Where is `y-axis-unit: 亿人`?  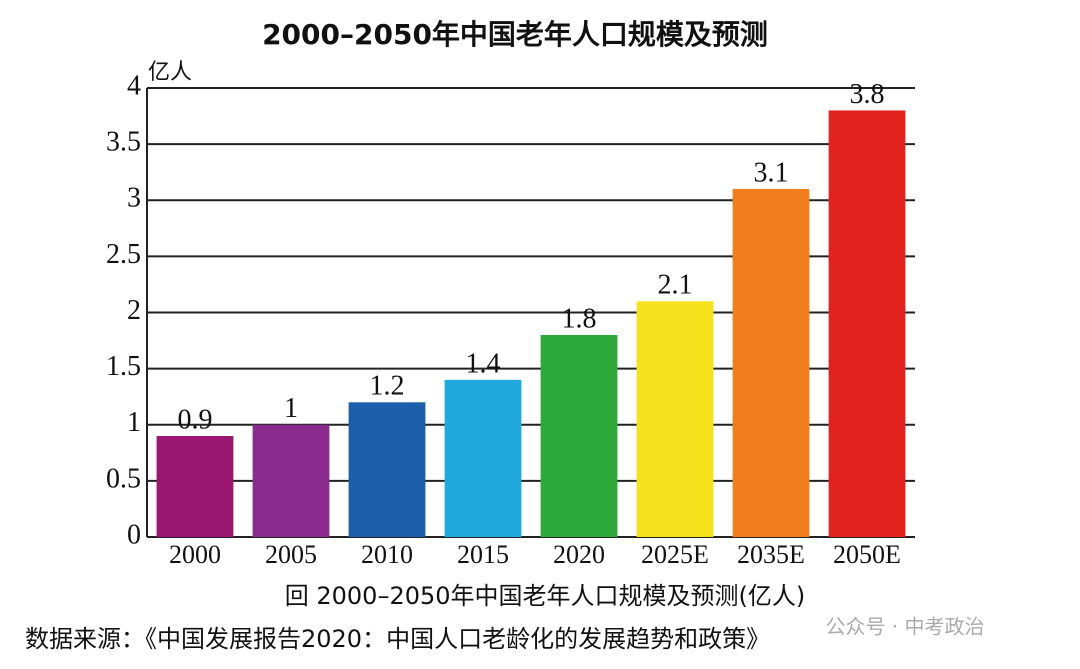
y-axis-unit: 亿人 is located at coordinates (170, 72).